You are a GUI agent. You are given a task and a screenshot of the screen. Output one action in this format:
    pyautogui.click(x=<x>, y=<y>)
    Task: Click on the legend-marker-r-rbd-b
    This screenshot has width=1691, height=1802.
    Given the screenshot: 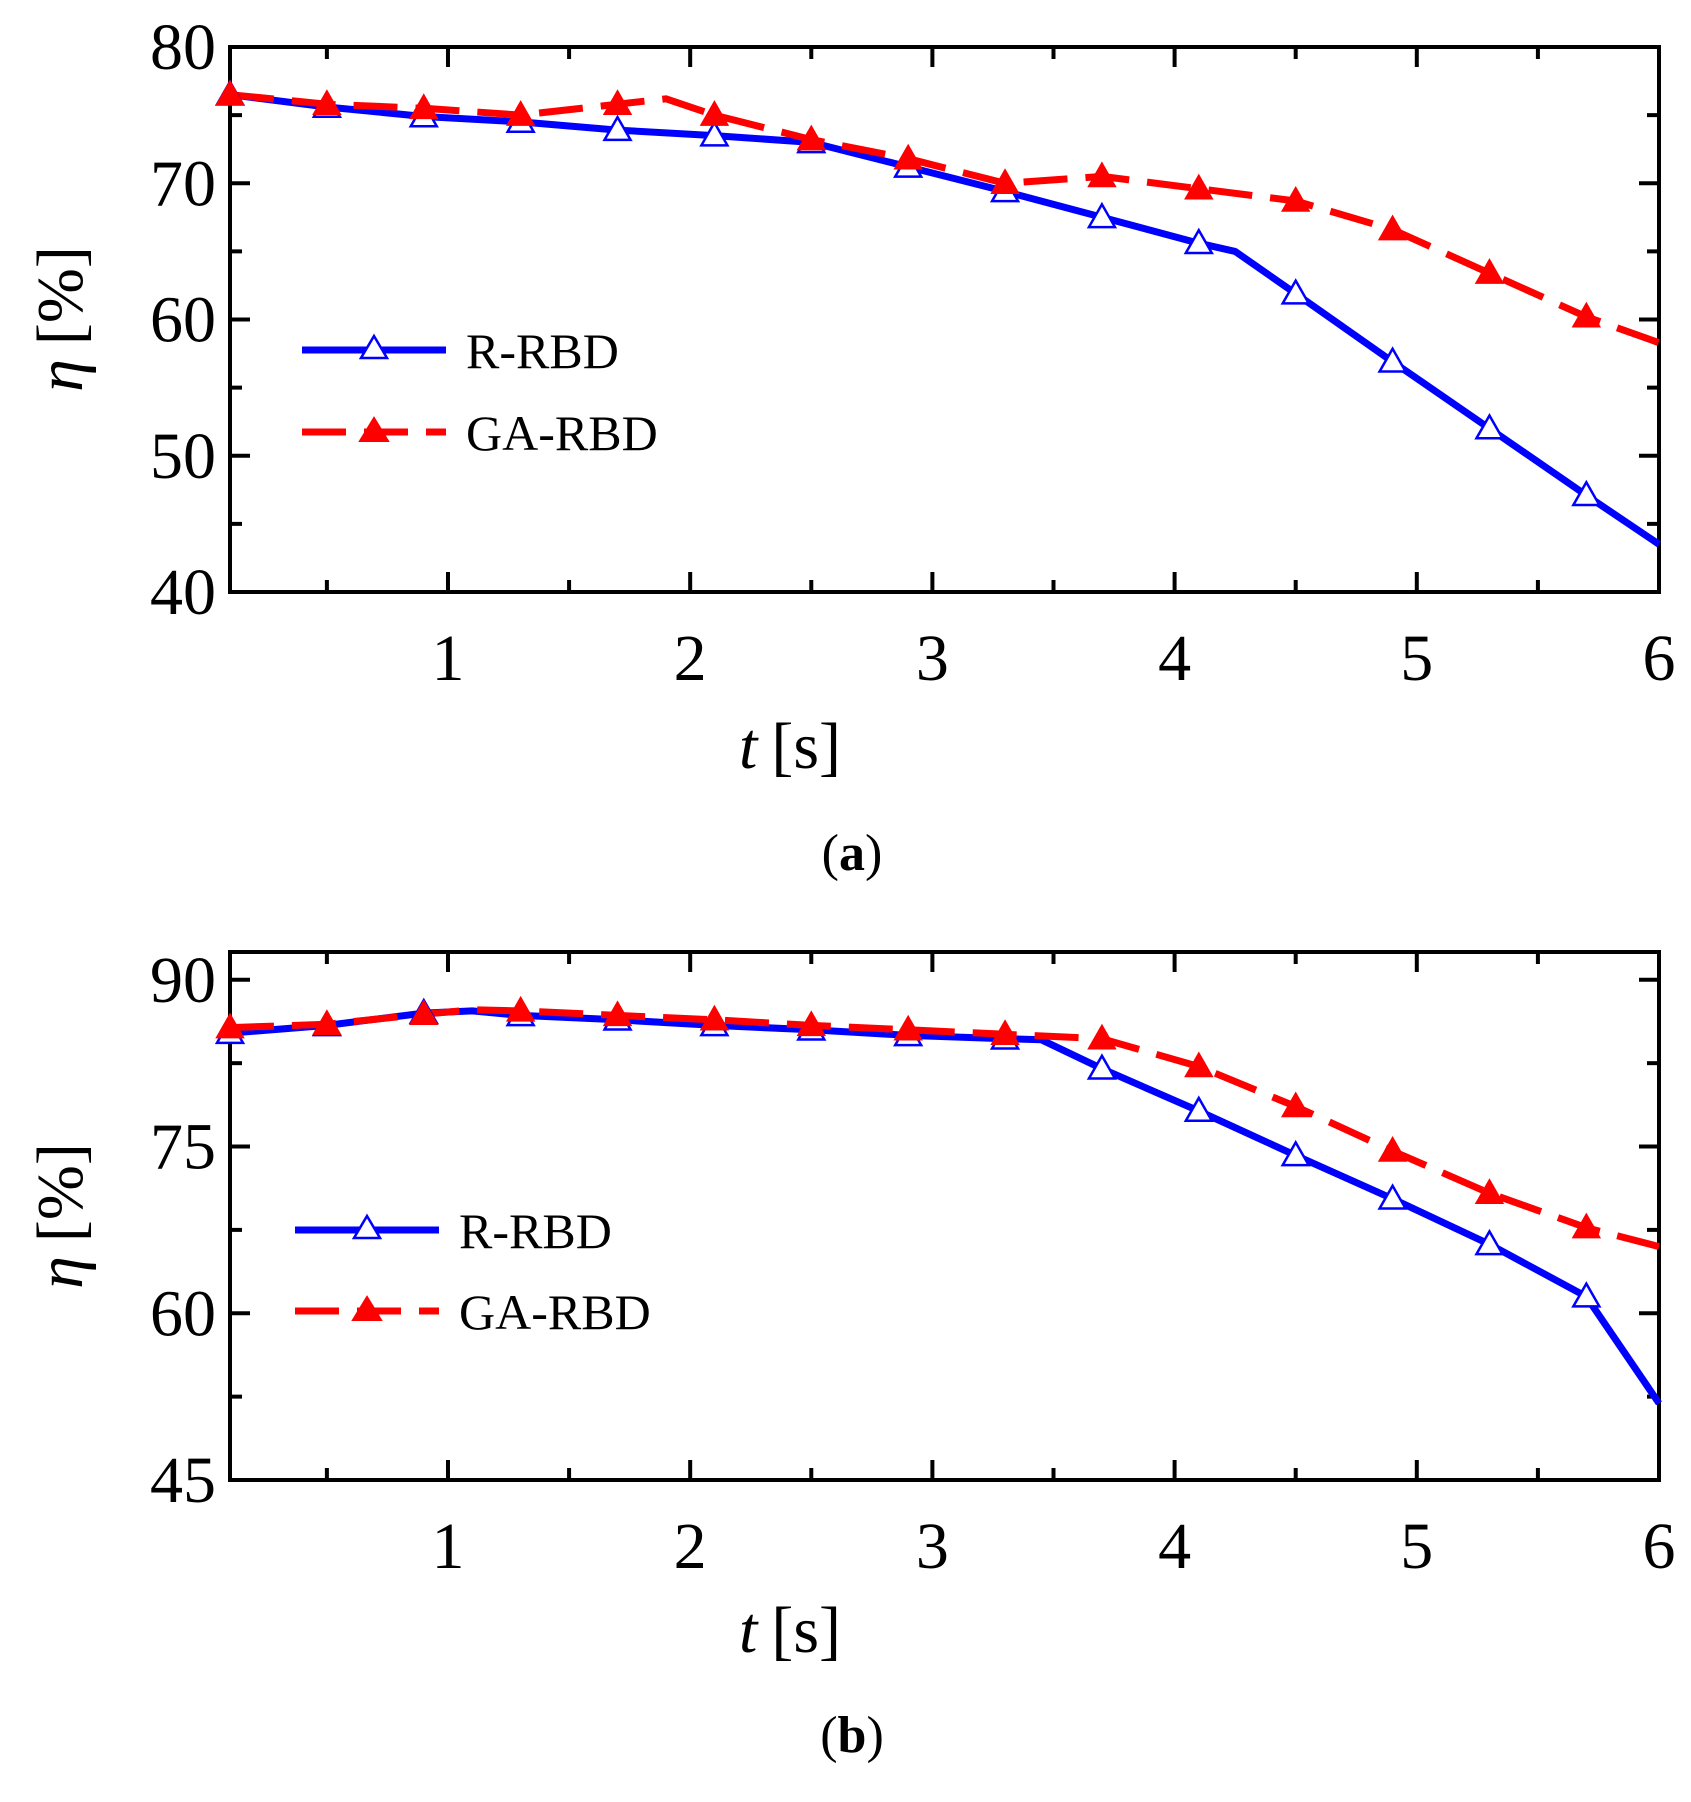 What is the action you would take?
    pyautogui.click(x=367, y=1226)
    